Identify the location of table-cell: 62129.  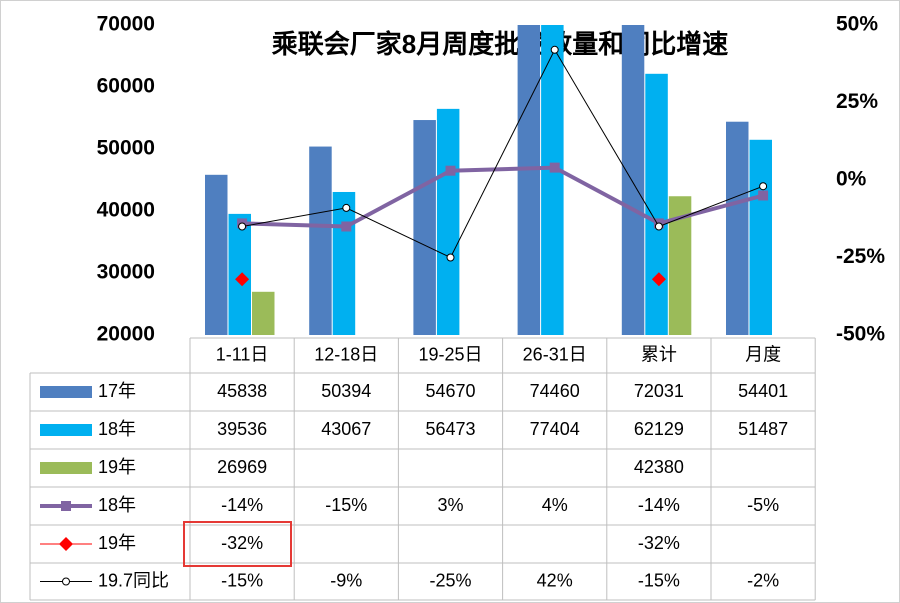
(659, 429).